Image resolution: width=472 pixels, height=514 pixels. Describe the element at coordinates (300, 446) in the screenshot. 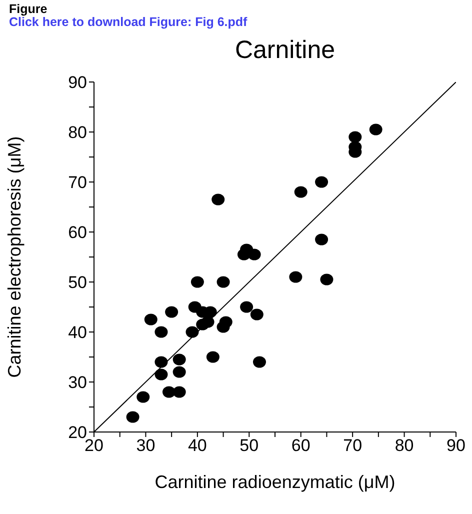

I see `x-tick-label: 60` at that location.